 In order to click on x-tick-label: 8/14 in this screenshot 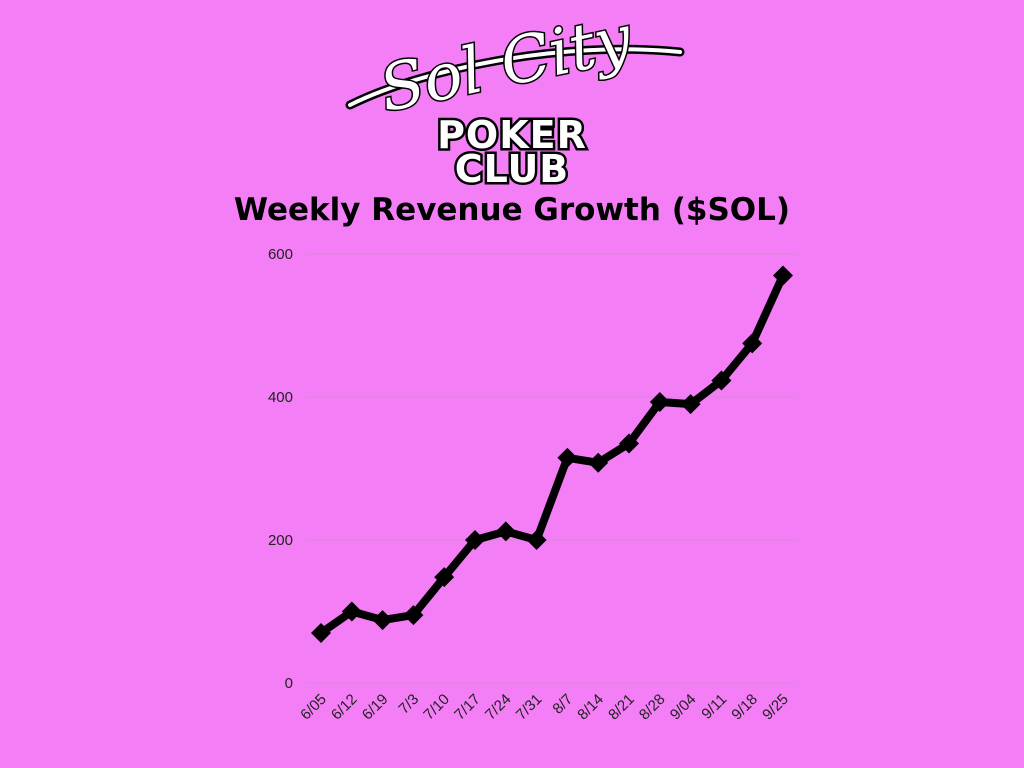, I will do `click(590, 707)`.